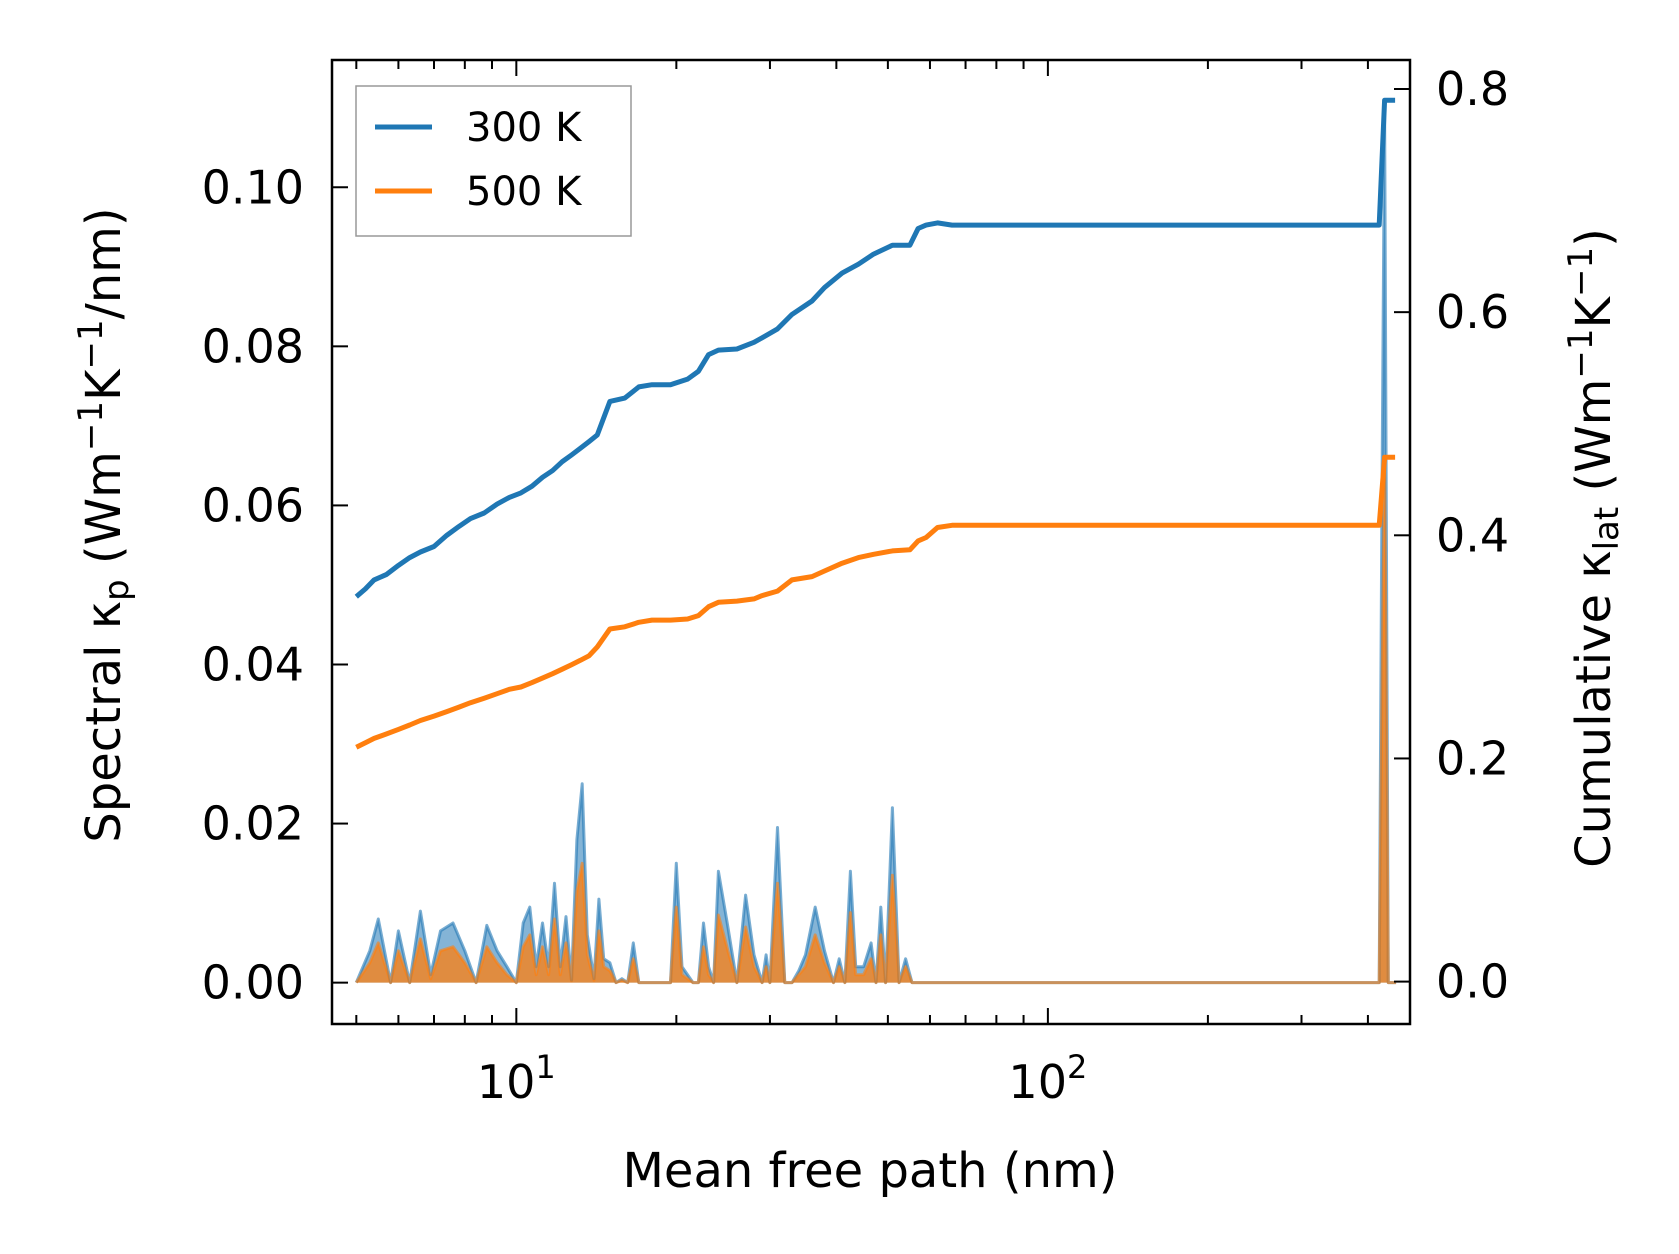  Describe the element at coordinates (1594, 709) in the screenshot. I see `y2-axis-title-prefix: Cumulative κ` at that location.